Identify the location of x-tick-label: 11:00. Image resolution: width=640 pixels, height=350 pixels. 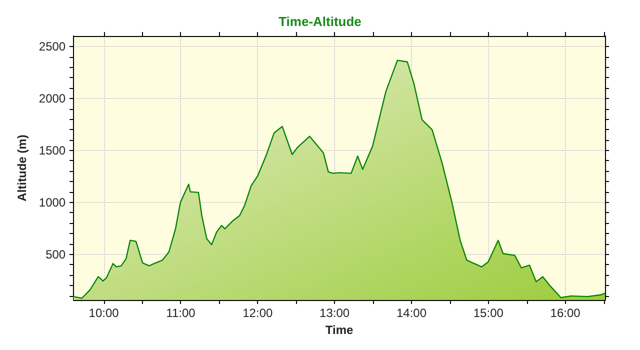
(181, 313).